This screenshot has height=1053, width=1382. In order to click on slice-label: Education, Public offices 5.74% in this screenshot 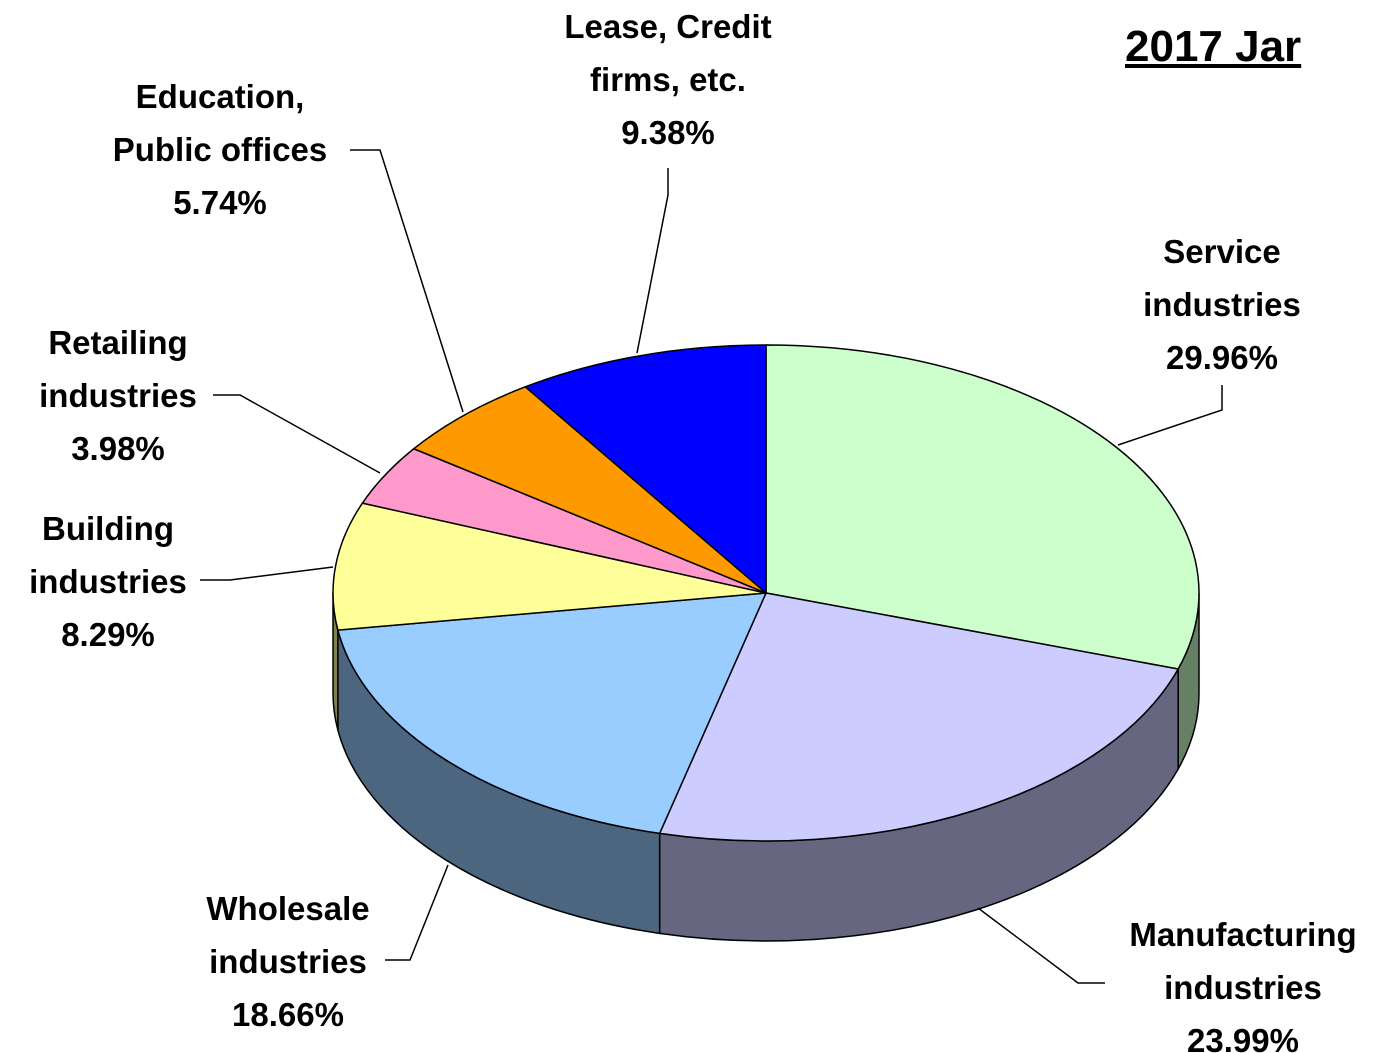, I will do `click(220, 149)`.